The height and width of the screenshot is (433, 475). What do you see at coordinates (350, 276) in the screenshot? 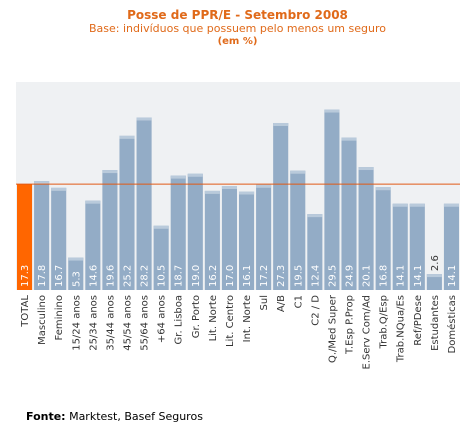
I see `value-label-19: 24.9` at bounding box center [350, 276].